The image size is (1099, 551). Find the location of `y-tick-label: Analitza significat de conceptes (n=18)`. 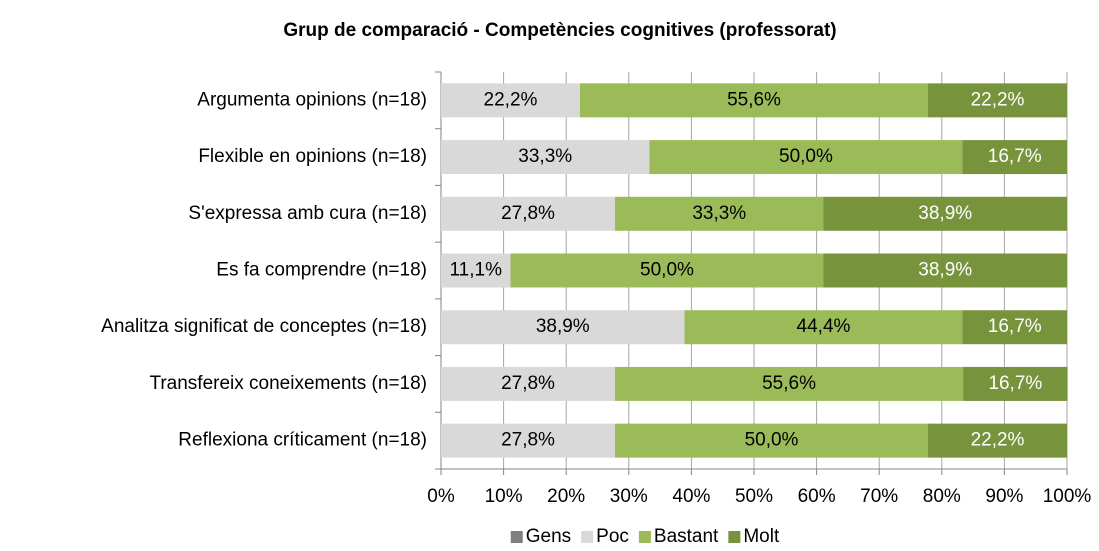

y-tick-label: Analitza significat de conceptes (n=18) is located at coordinates (264, 326).